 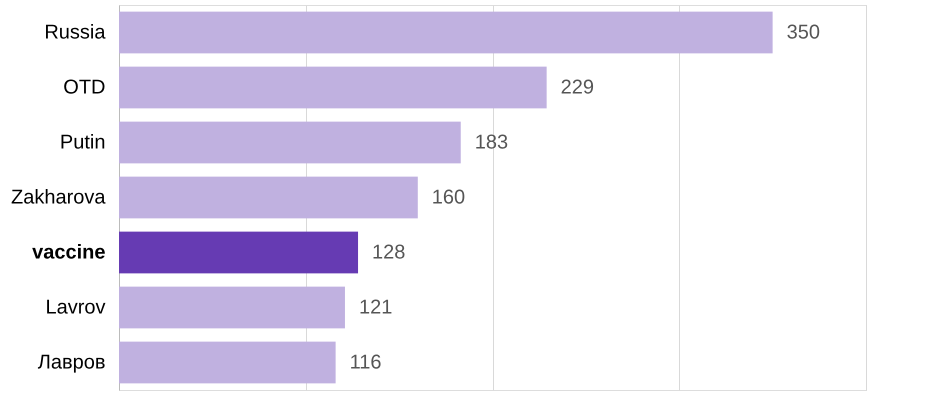 I want to click on data-label: 160, so click(x=449, y=197).